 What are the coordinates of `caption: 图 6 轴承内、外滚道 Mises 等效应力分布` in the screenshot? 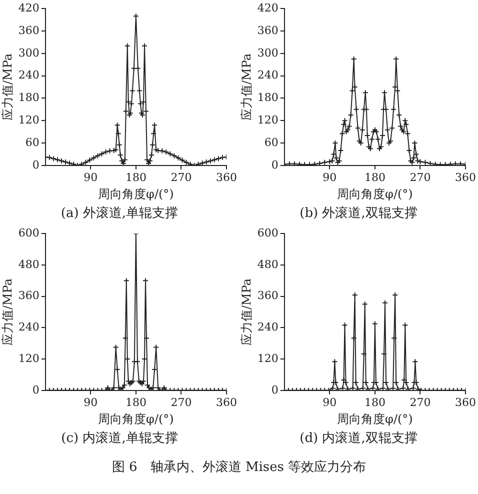 It's located at (239, 467).